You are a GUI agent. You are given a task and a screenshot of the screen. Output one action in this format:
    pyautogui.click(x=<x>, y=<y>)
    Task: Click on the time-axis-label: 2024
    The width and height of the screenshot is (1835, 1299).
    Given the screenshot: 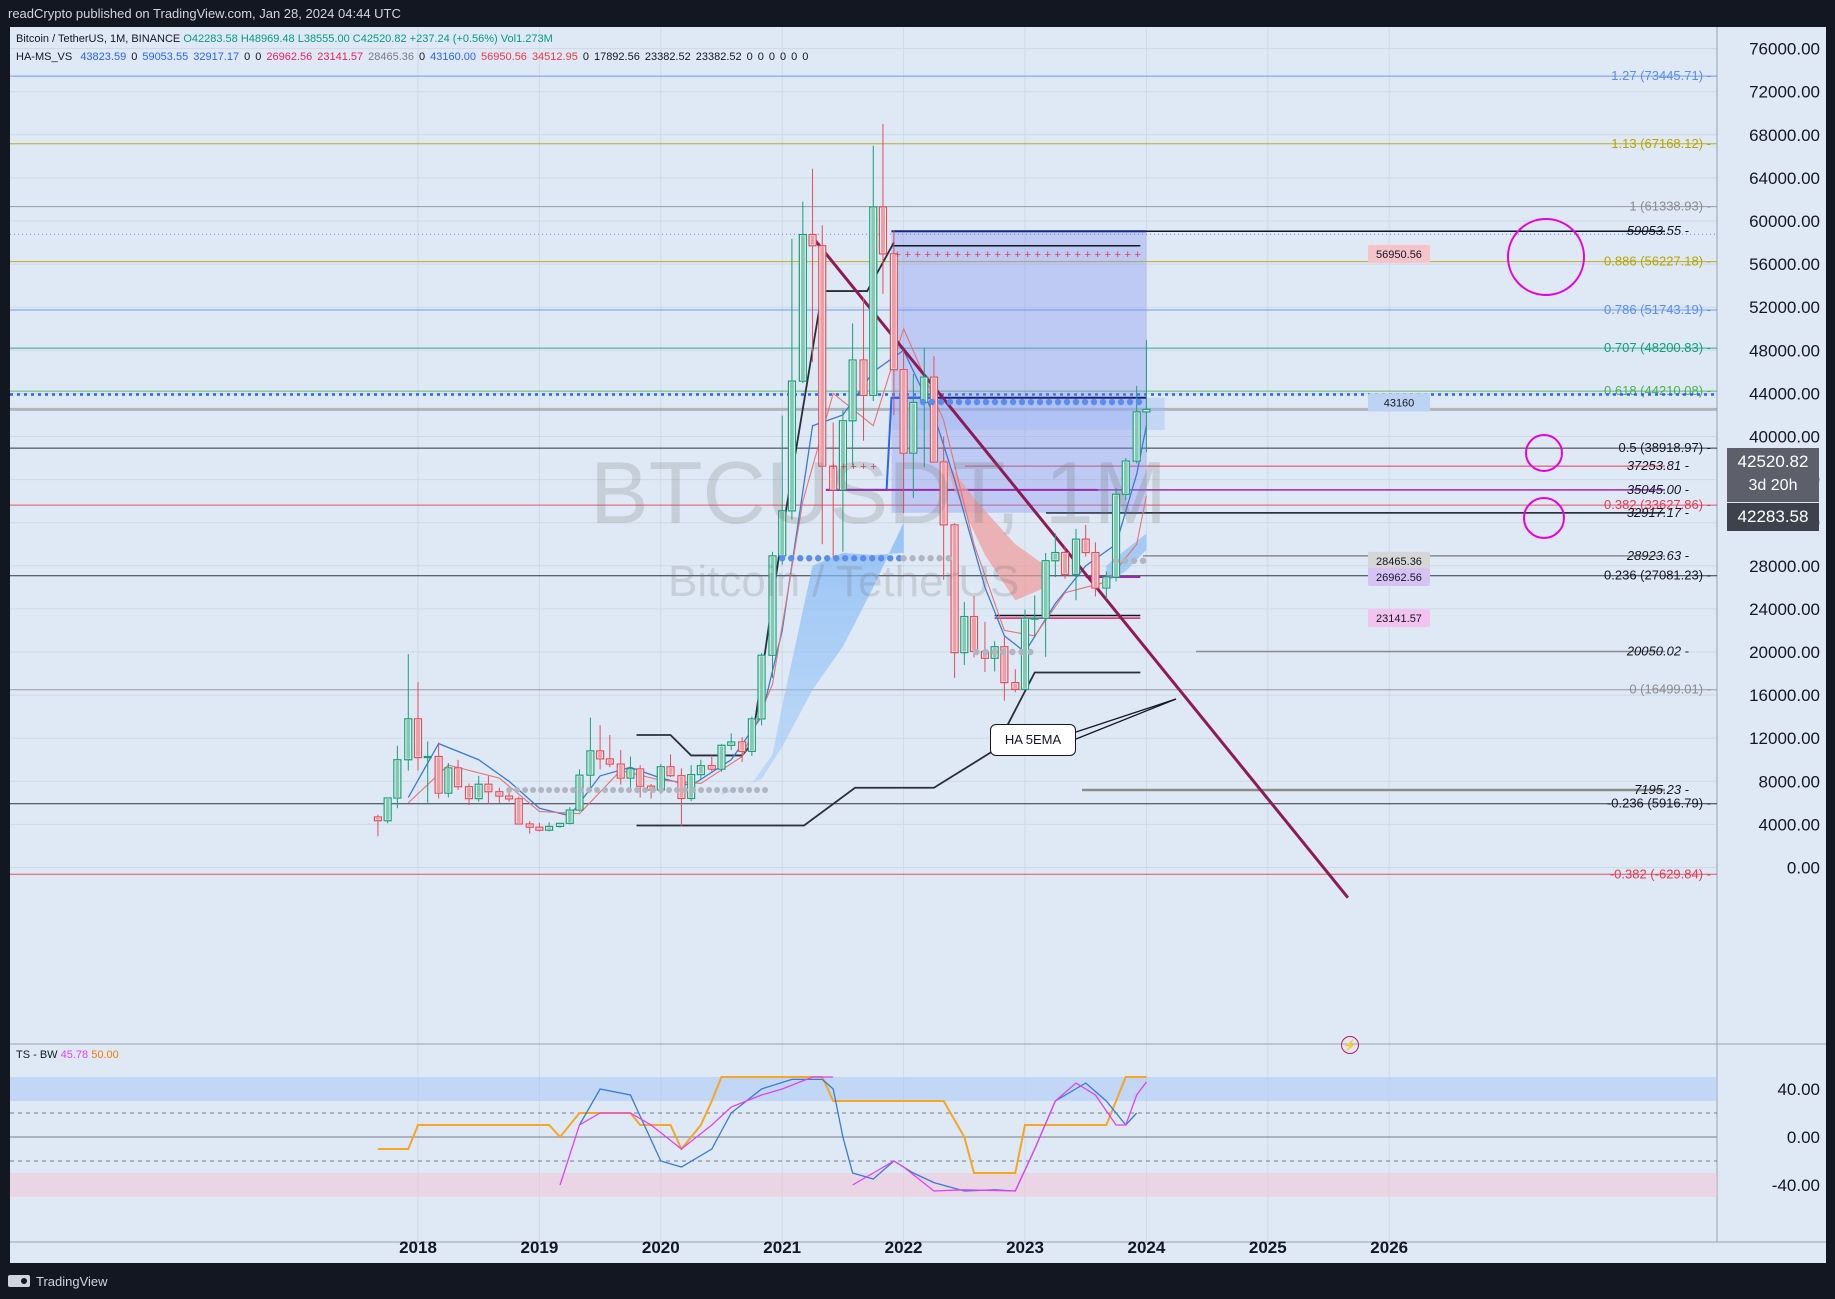 What is the action you would take?
    pyautogui.click(x=1146, y=1247)
    